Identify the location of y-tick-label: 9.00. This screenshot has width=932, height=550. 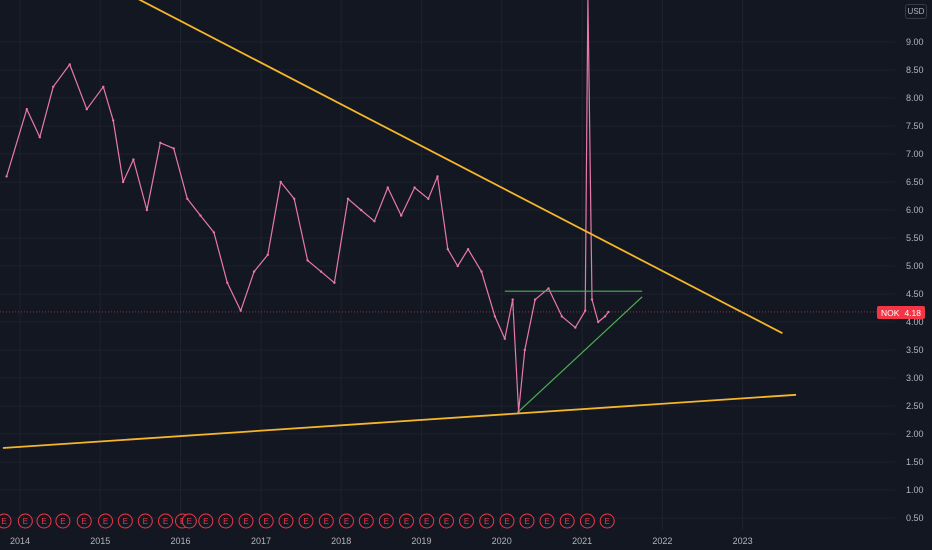
(915, 42).